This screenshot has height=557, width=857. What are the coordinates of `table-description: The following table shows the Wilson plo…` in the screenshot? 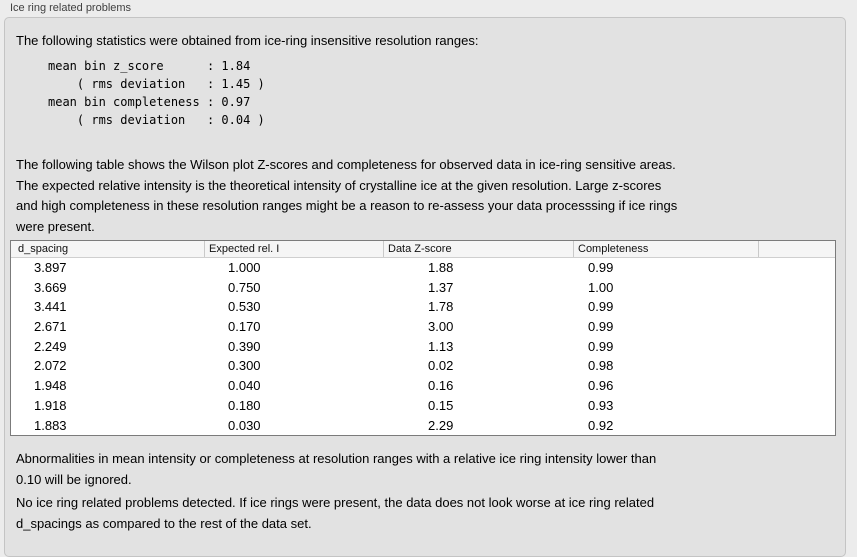 It's located at (347, 196).